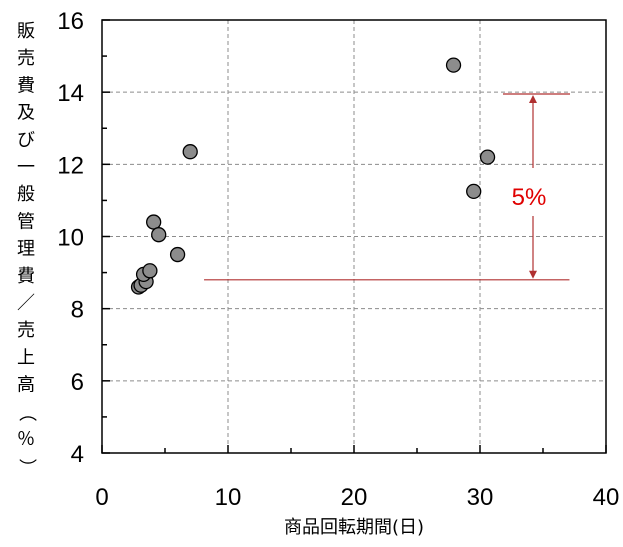 The image size is (623, 547). Describe the element at coordinates (26, 357) in the screenshot. I see `y-axis-title-char: 上` at that location.